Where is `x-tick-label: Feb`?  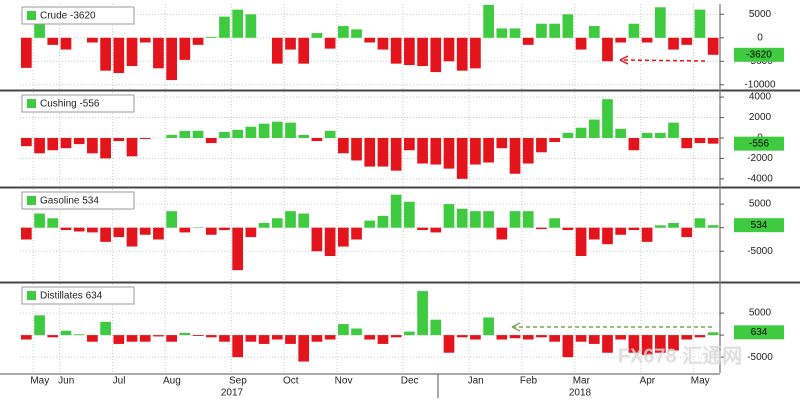
x-tick-label: Feb is located at coordinates (529, 381).